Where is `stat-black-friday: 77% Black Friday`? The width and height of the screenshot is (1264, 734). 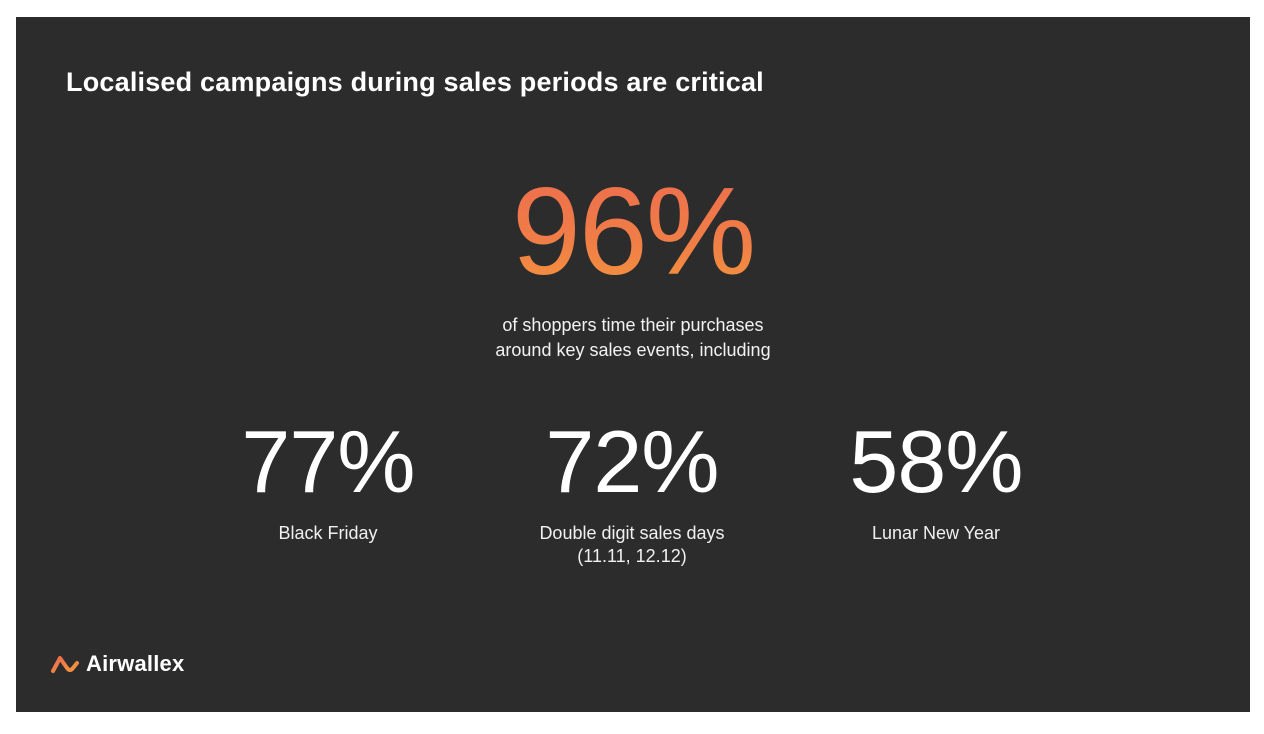
stat-black-friday: 77% Black Friday is located at coordinates (328, 478).